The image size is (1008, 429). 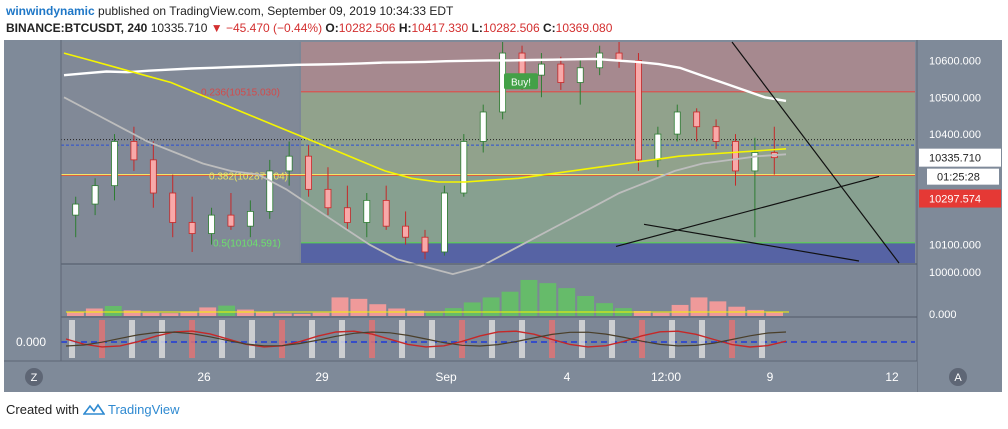 What do you see at coordinates (322, 377) in the screenshot?
I see `time-tick-label: 29` at bounding box center [322, 377].